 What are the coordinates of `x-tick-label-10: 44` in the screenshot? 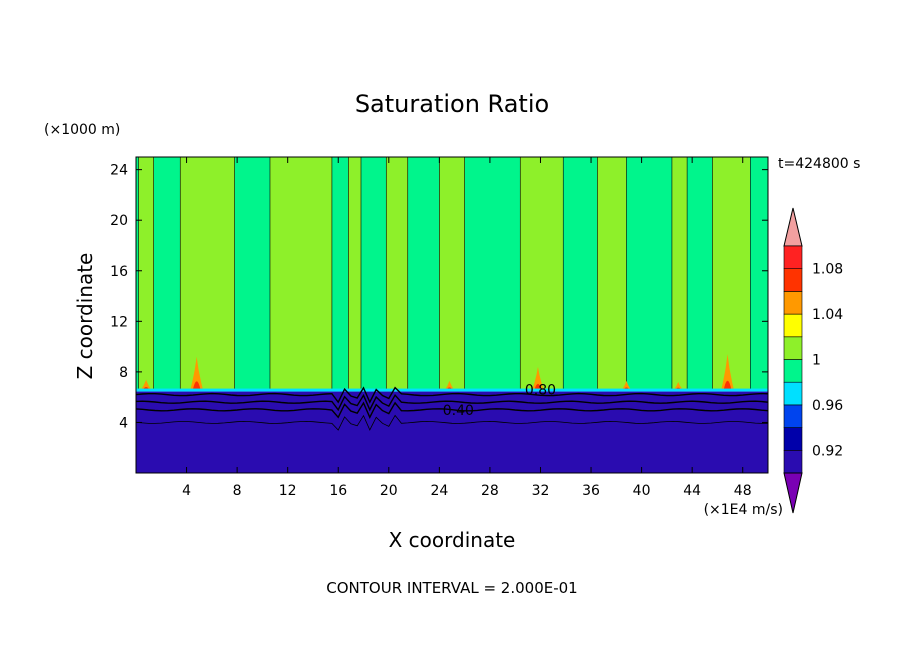 It's located at (692, 491).